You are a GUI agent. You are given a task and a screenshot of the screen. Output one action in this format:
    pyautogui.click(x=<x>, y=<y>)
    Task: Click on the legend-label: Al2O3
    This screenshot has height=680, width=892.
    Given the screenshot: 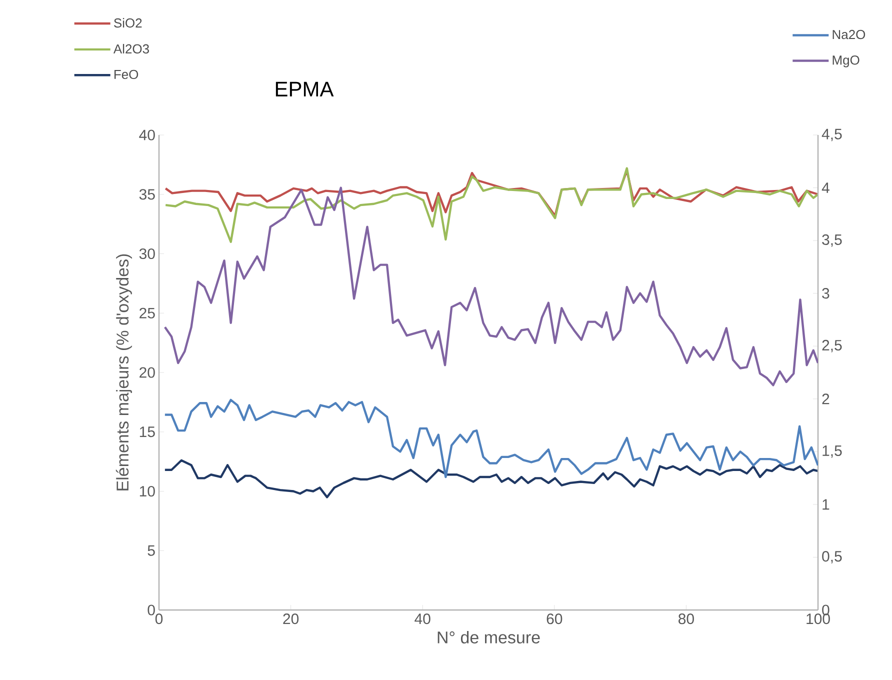 What is the action you would take?
    pyautogui.click(x=131, y=49)
    